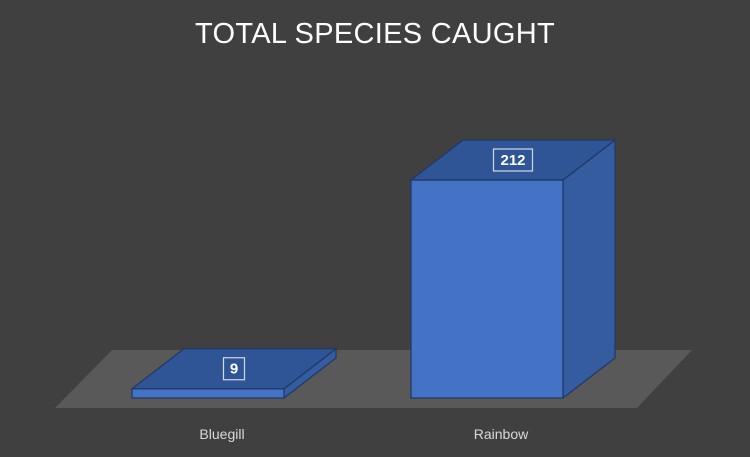 The image size is (750, 457). Describe the element at coordinates (221, 434) in the screenshot. I see `category-label: Bluegill` at that location.